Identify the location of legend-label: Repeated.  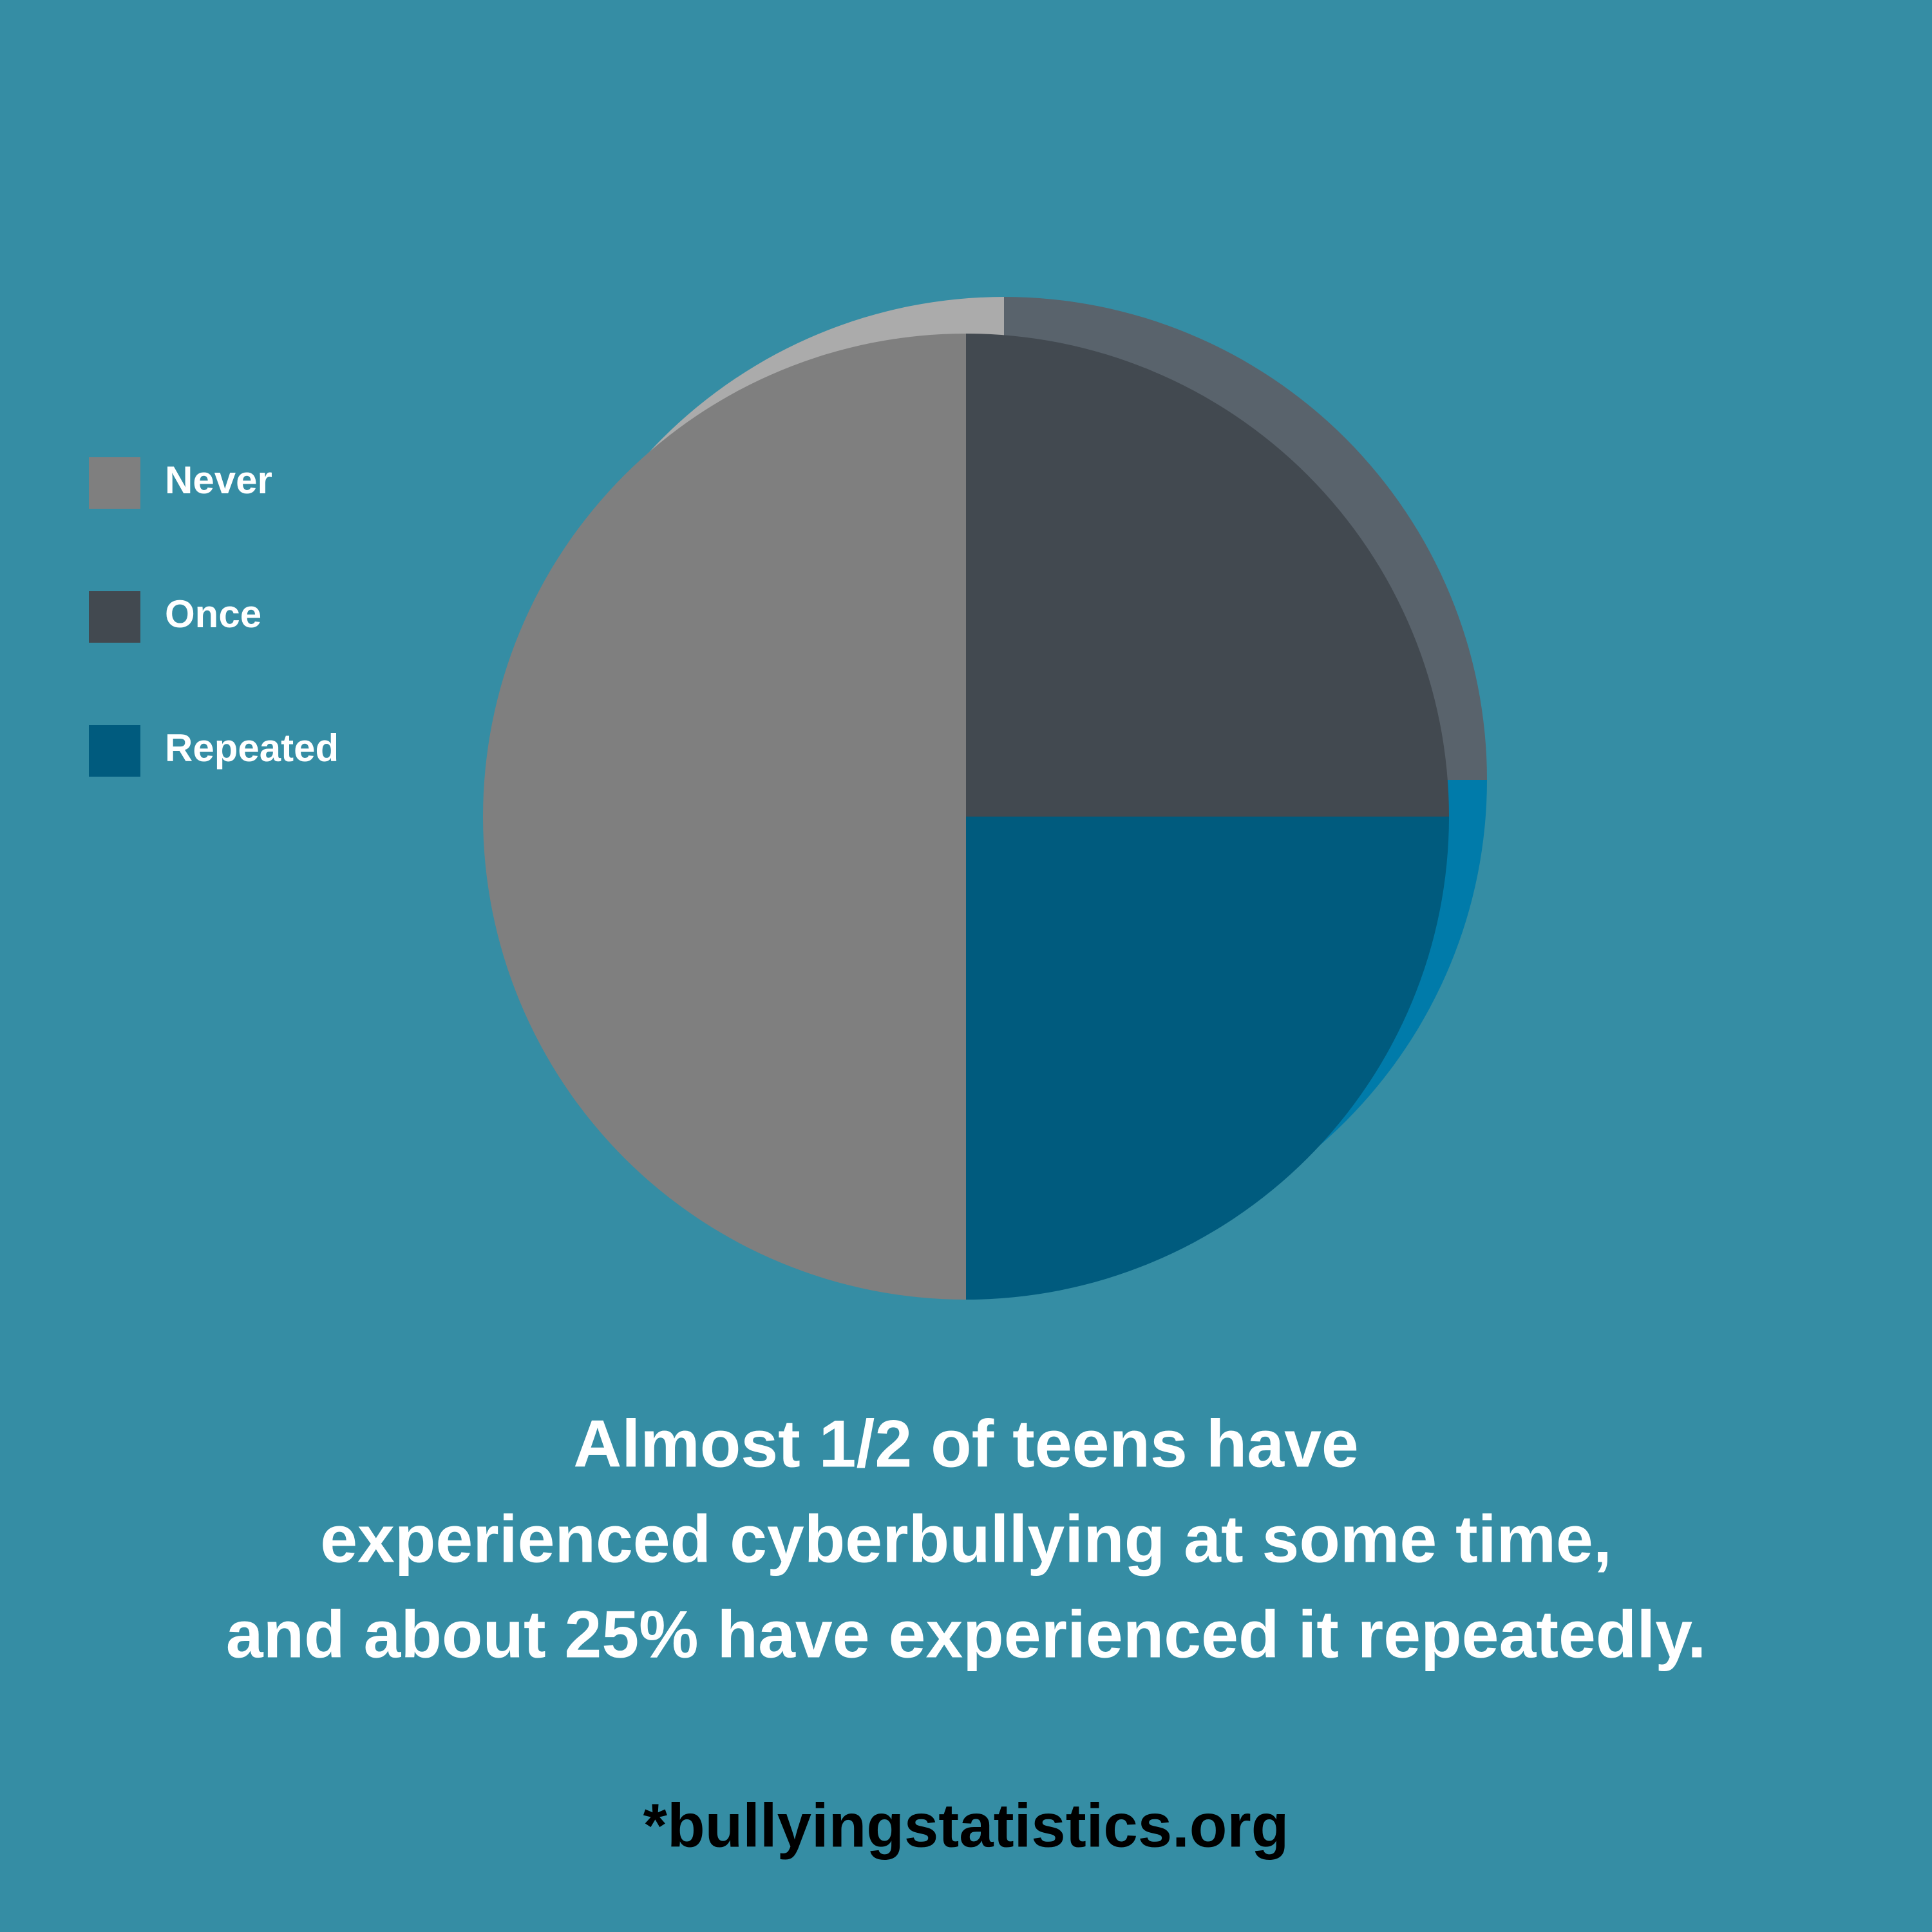
(252, 748).